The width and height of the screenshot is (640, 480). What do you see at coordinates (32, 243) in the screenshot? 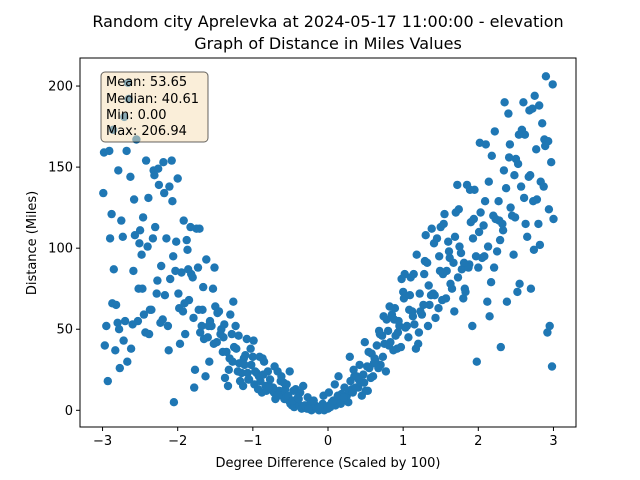
I see `y-axis-label: Distance (Miles)` at bounding box center [32, 243].